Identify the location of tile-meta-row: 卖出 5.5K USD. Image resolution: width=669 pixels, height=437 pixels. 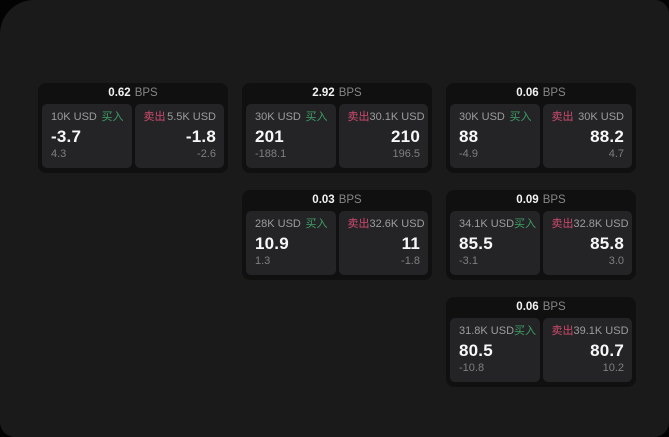
(180, 117).